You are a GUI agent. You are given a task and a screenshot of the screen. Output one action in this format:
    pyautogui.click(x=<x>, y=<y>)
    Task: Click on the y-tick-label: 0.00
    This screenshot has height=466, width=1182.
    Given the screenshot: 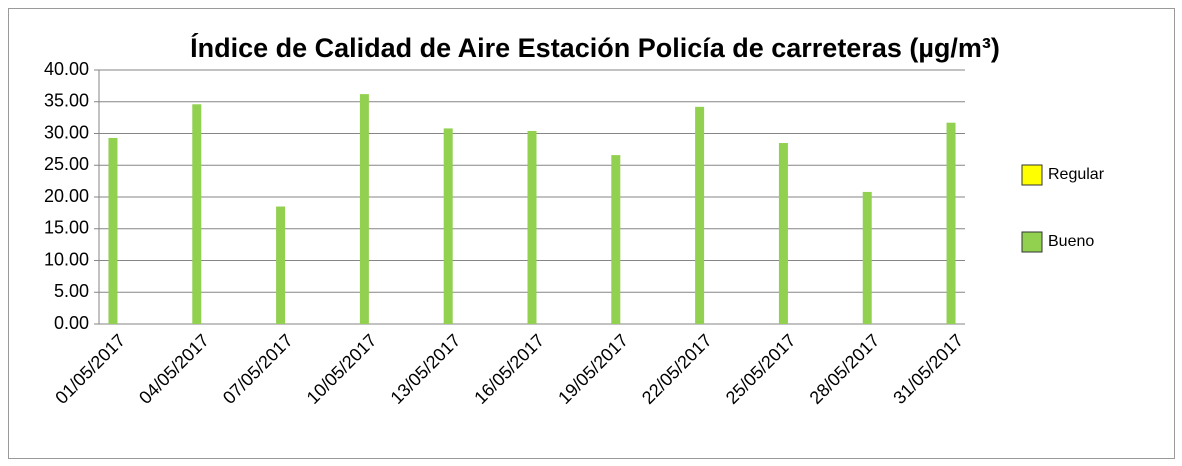 What is the action you would take?
    pyautogui.click(x=71, y=323)
    